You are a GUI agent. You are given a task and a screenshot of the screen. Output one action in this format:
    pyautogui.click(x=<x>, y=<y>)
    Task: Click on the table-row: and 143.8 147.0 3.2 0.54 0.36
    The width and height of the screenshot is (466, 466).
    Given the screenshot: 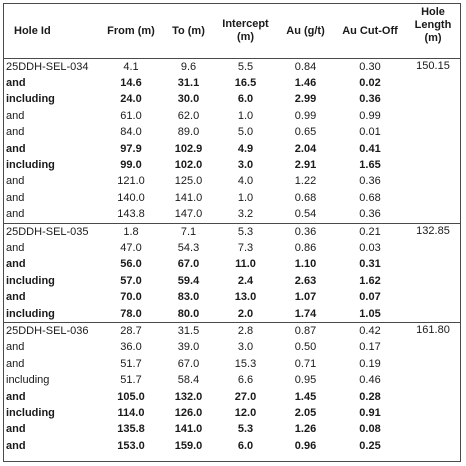 What is the action you would take?
    pyautogui.click(x=232, y=215)
    